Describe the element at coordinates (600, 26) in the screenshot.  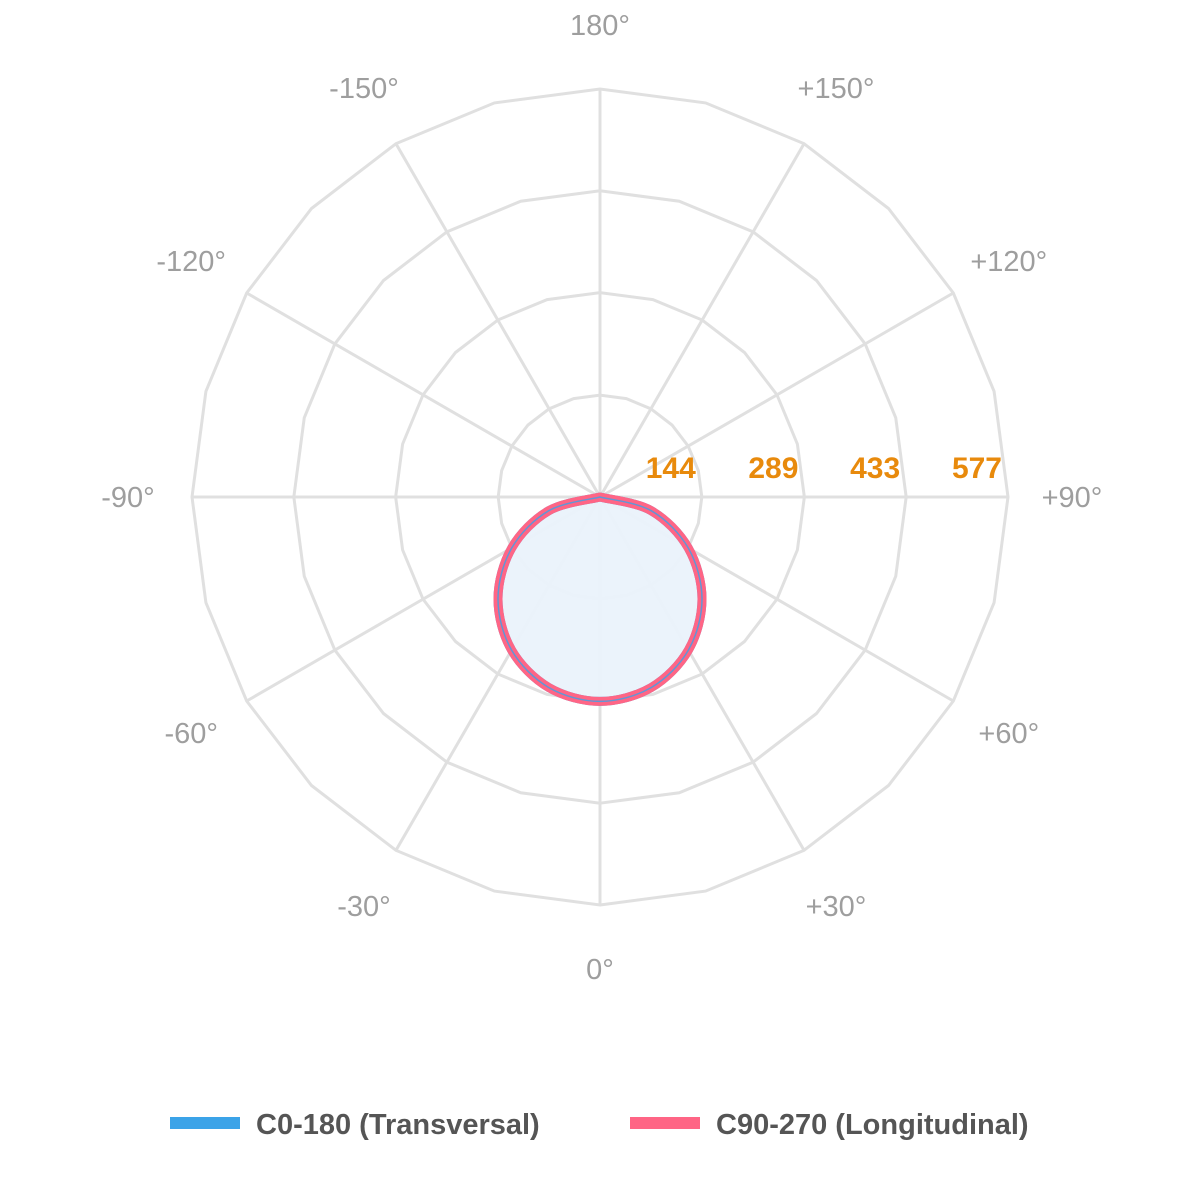
I see `angle-label-6: 180°` at that location.